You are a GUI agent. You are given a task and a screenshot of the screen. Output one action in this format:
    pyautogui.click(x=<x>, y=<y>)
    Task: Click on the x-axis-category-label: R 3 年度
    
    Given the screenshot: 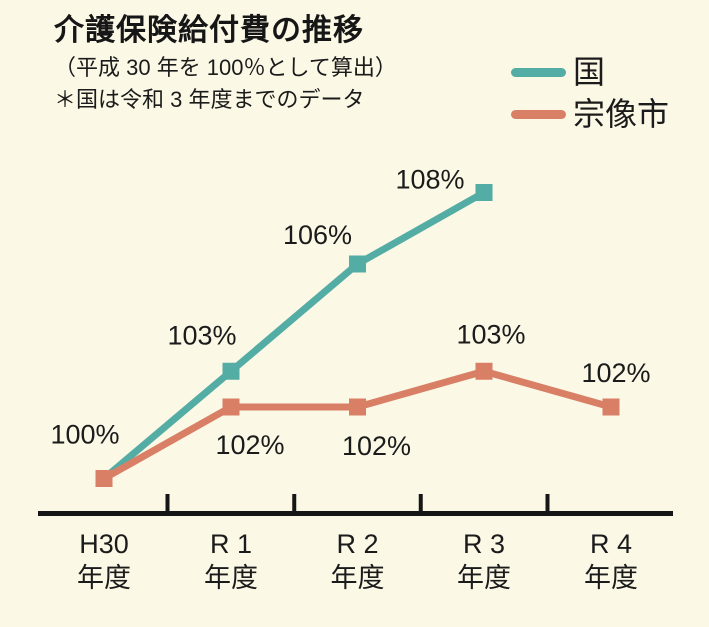 What is the action you would take?
    pyautogui.click(x=484, y=561)
    